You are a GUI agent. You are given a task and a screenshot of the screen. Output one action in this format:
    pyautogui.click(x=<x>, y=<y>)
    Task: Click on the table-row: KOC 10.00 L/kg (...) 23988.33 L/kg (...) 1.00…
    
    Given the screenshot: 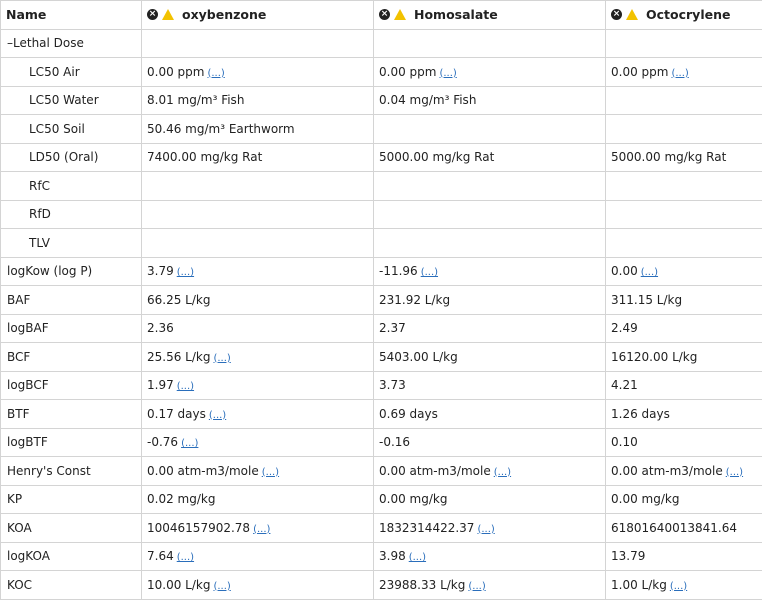 What is the action you would take?
    pyautogui.click(x=381, y=585)
    